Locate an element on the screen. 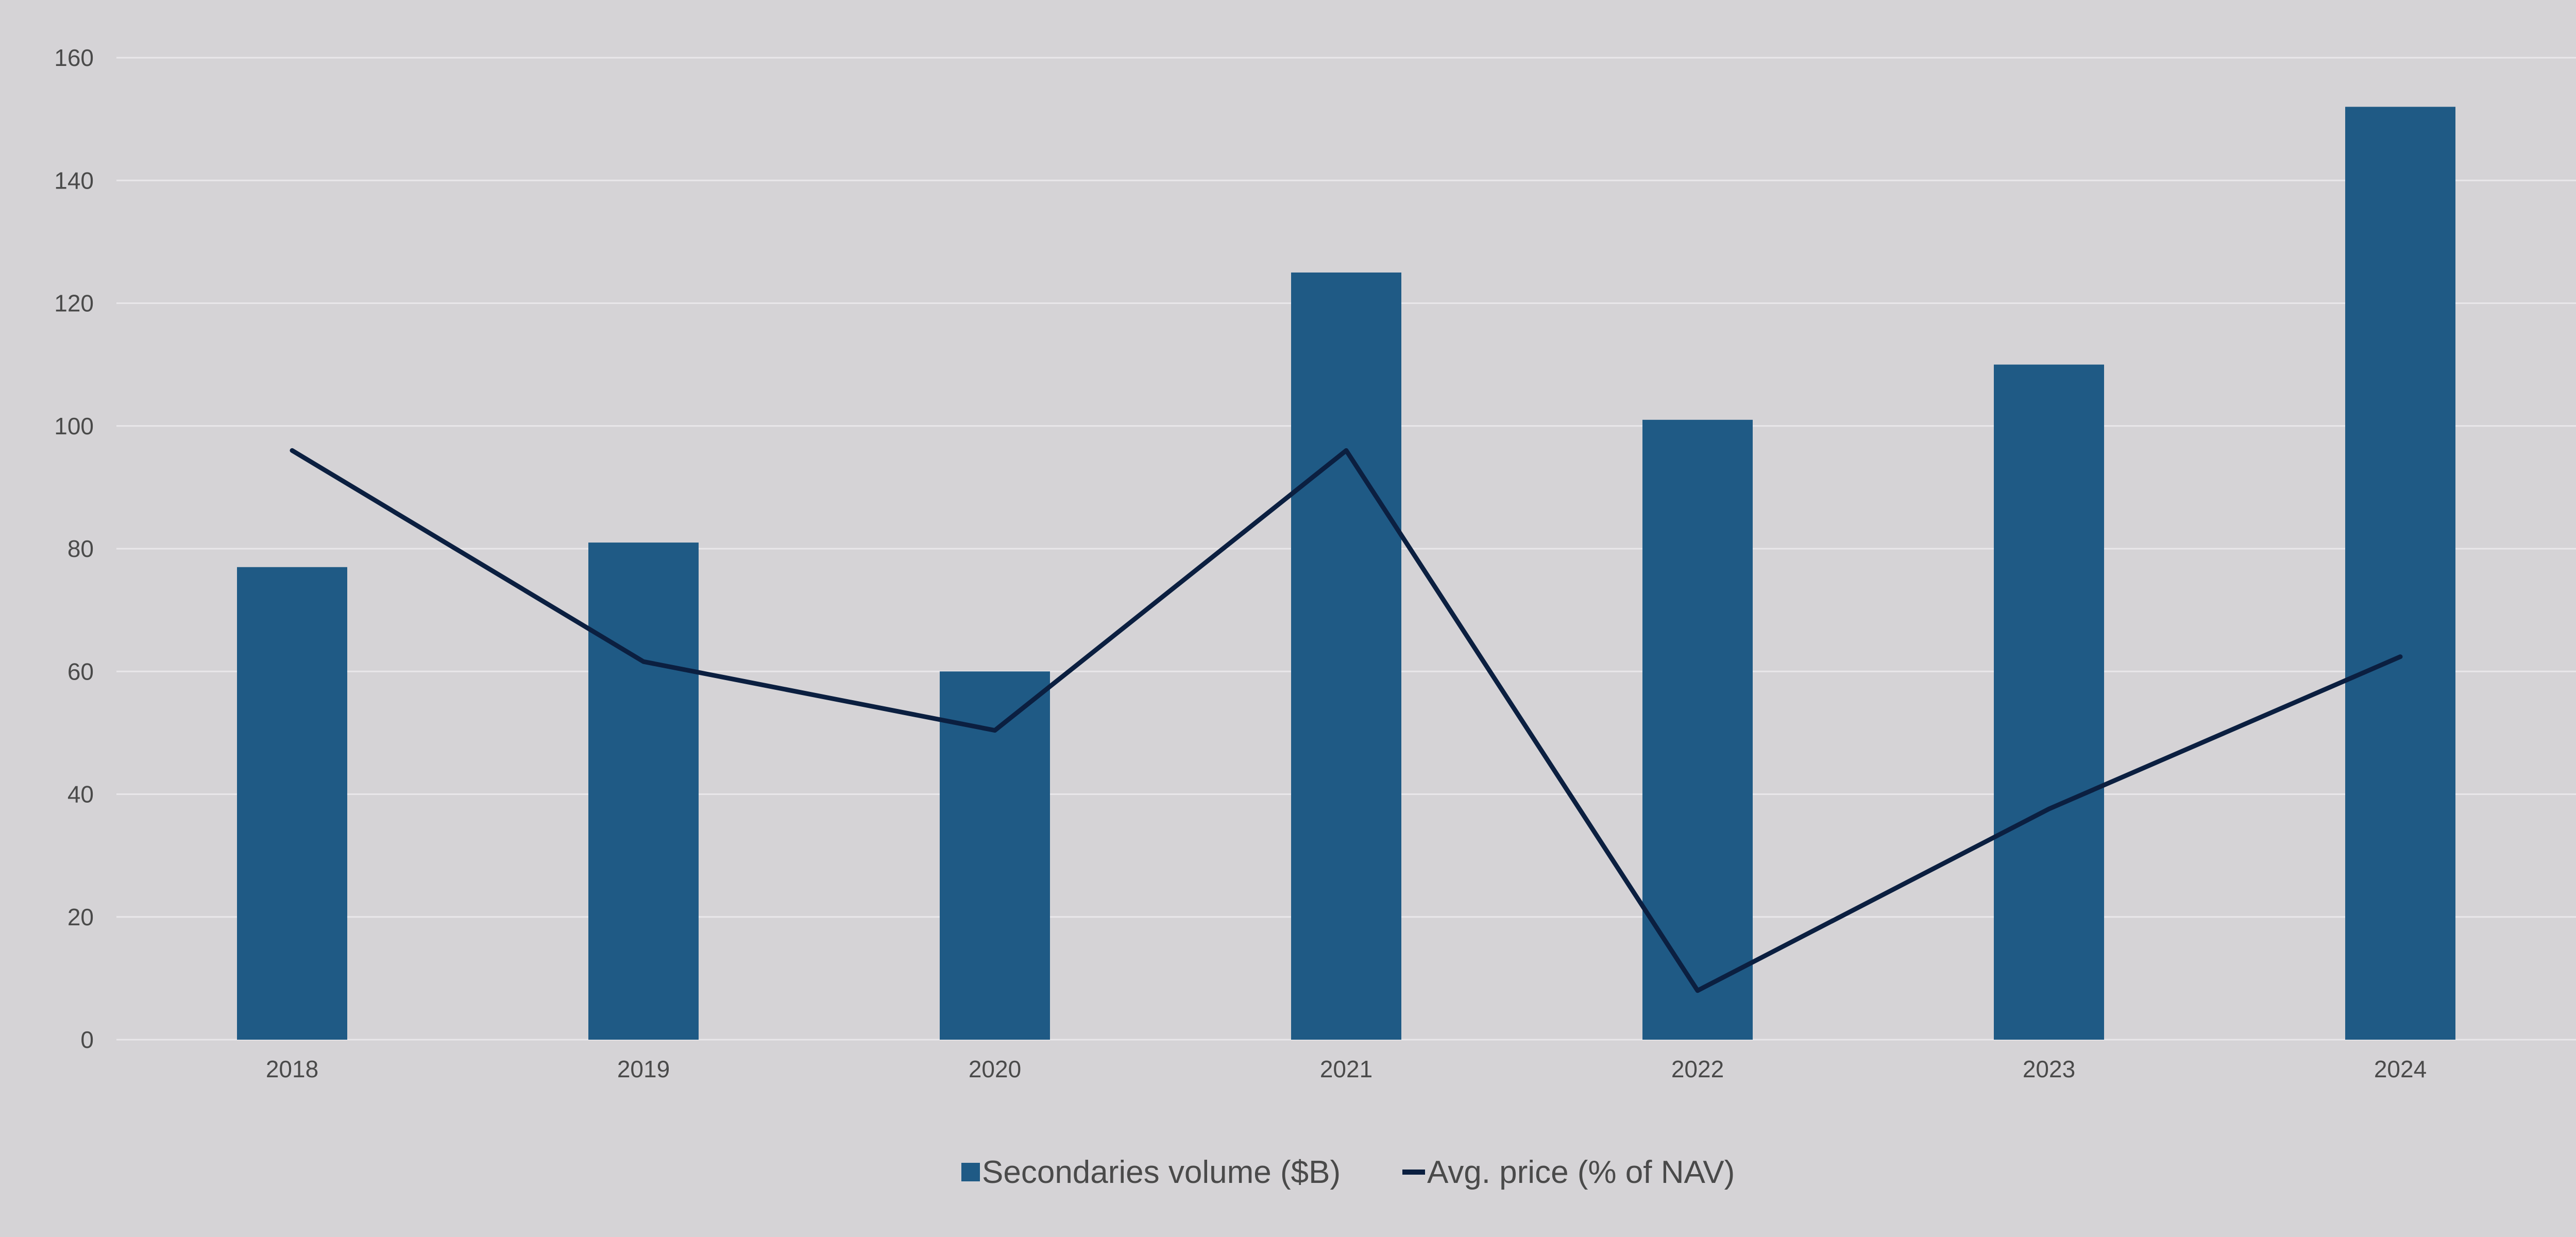  left-tick-label: 100 is located at coordinates (74, 426).